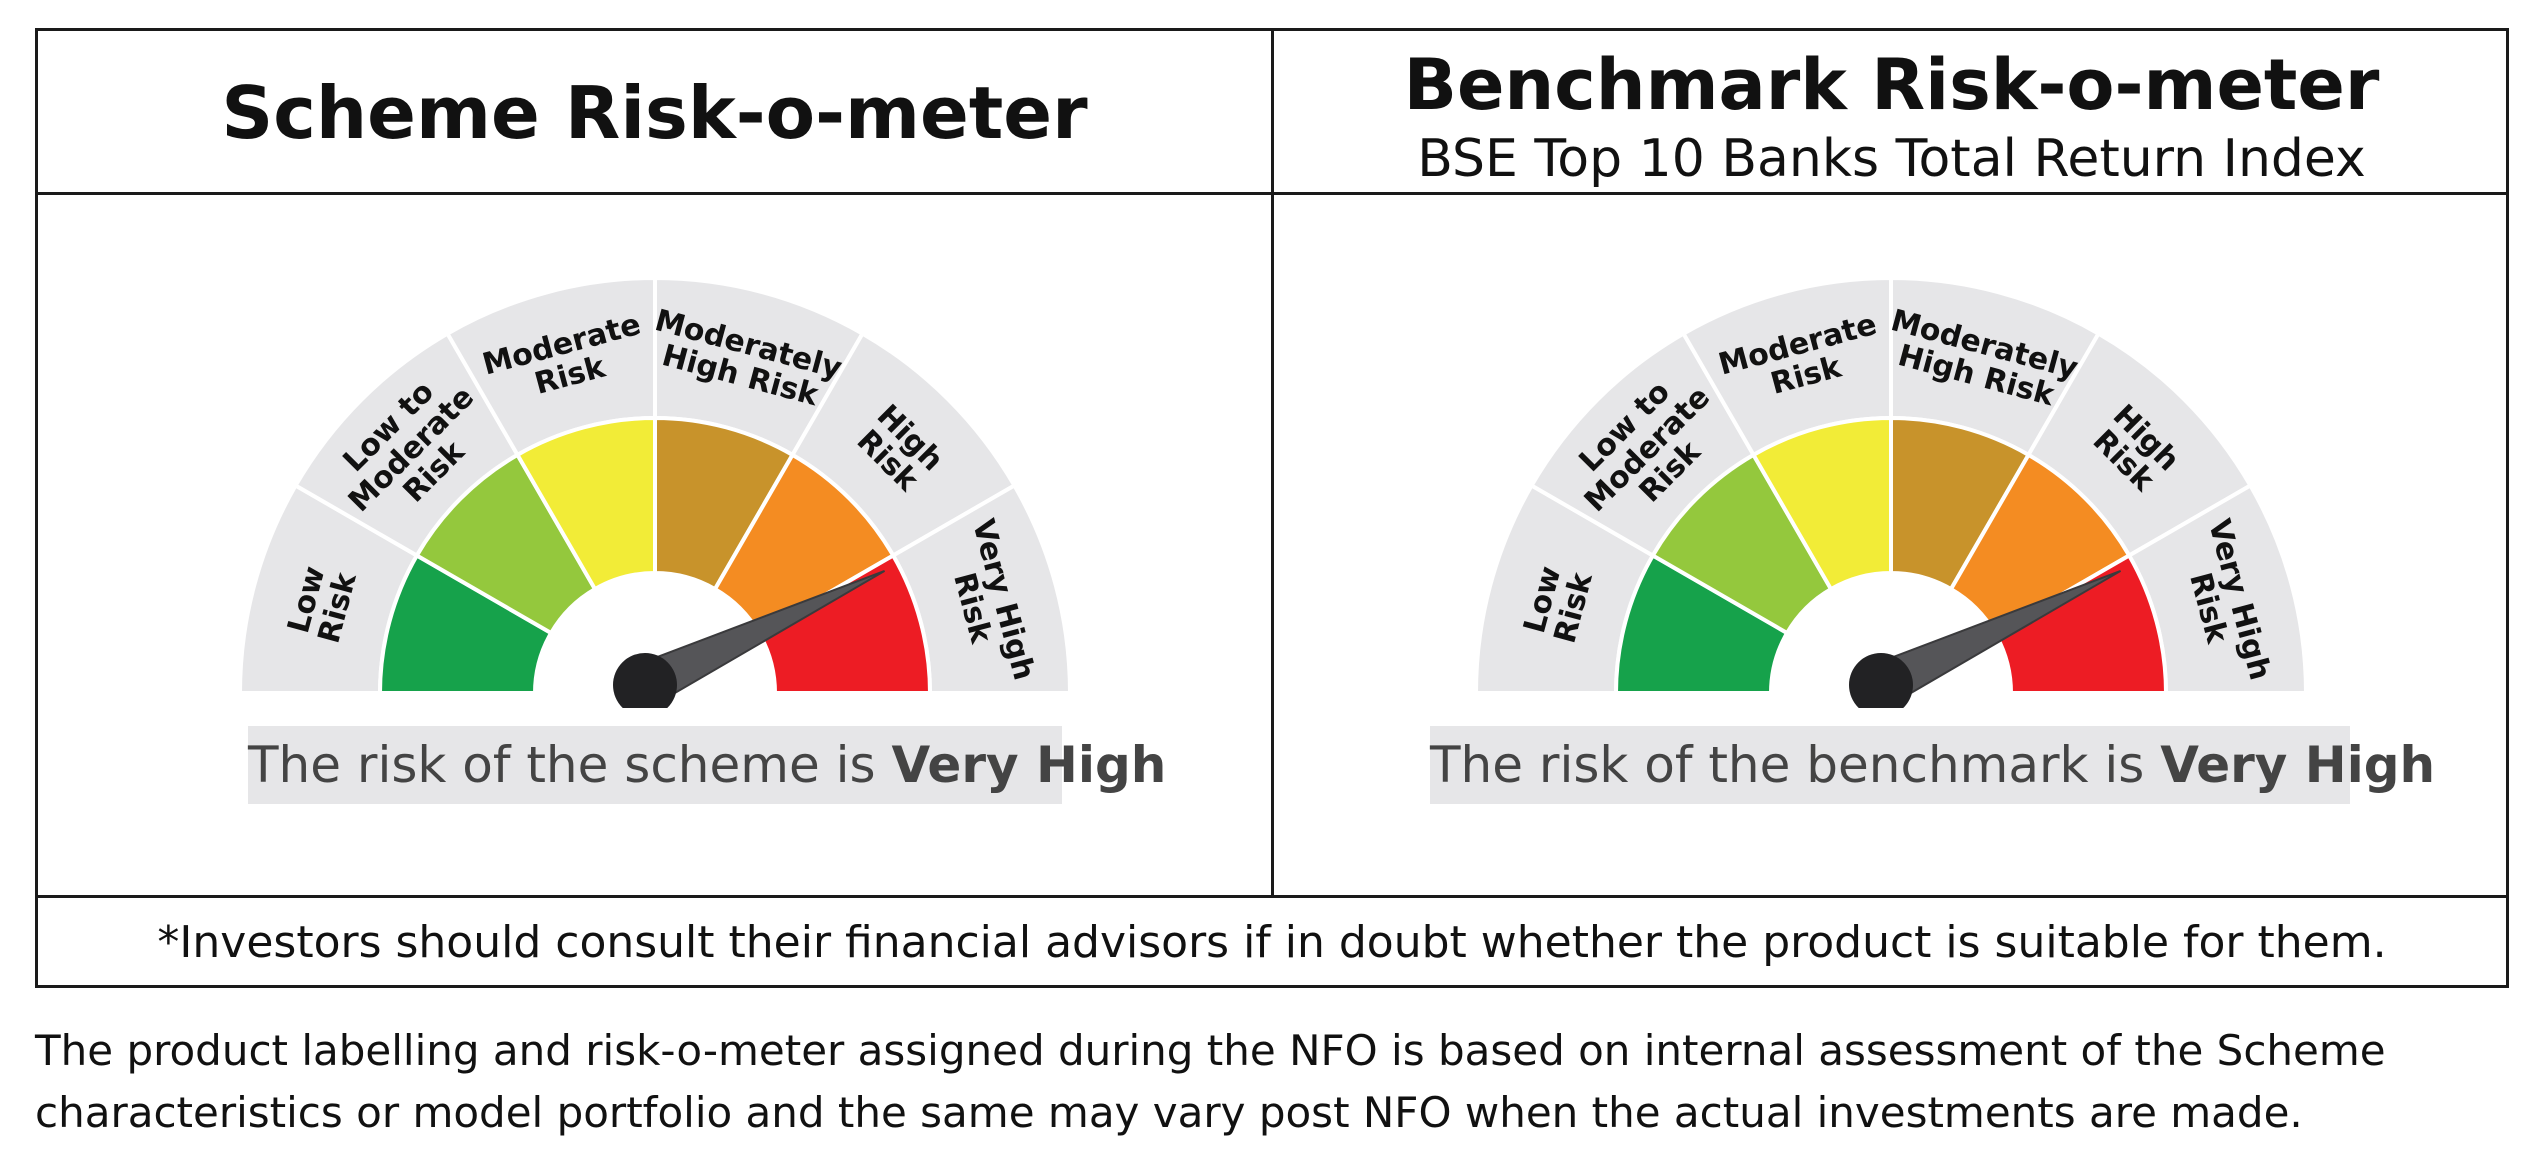 Image resolution: width=2543 pixels, height=1172 pixels. Describe the element at coordinates (1891, 159) in the screenshot. I see `benchmark-index-name: BSE Top 10 Banks Total Return Index` at that location.